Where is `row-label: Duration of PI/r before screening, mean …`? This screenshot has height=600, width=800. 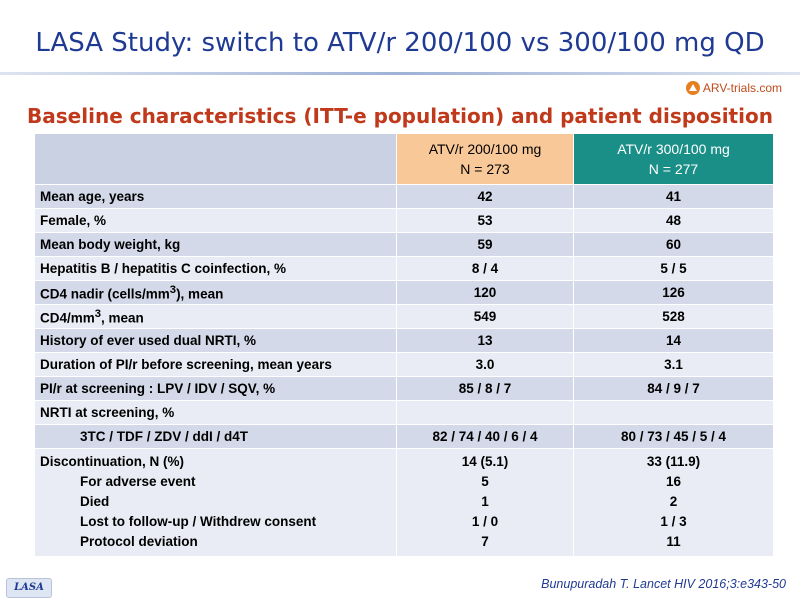 row-label: Duration of PI/r before screening, mean … is located at coordinates (215, 364).